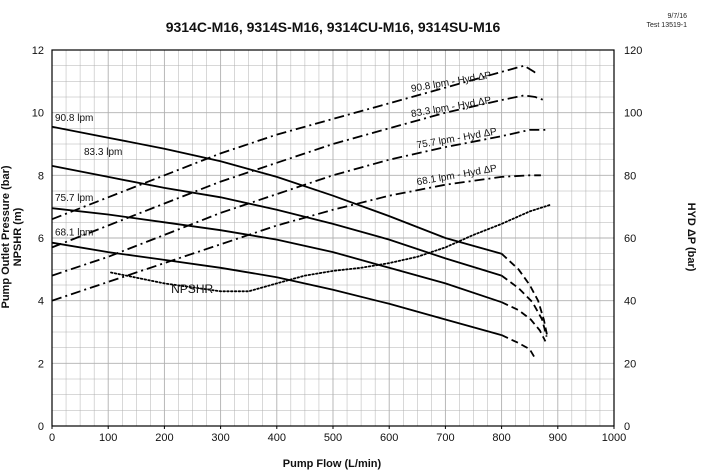 This screenshot has height=475, width=702. What do you see at coordinates (457, 138) in the screenshot?
I see `hyd-label-6: 75.7 lpm - Hyd ΔP` at bounding box center [457, 138].